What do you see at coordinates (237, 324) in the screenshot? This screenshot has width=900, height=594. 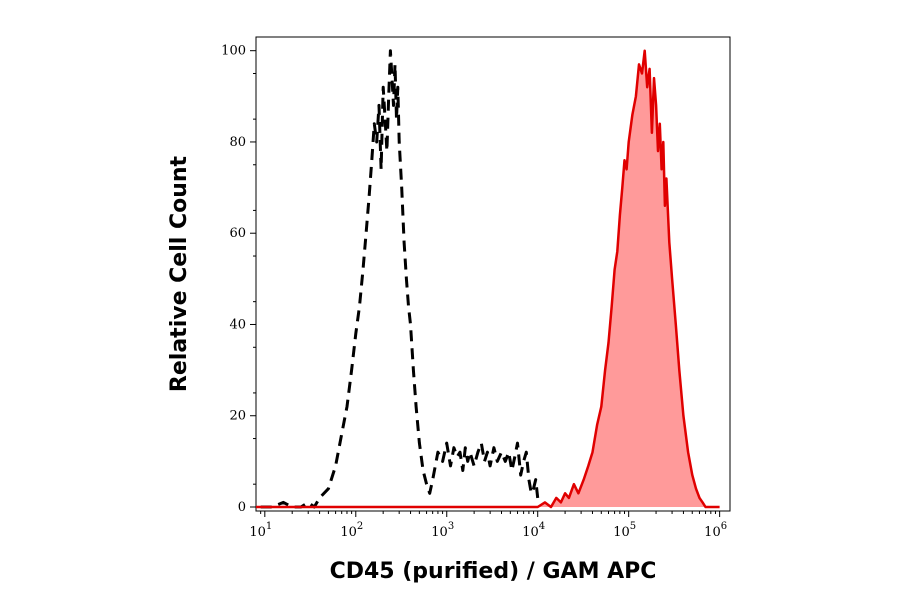 I see `y-tick-label-2: 40` at bounding box center [237, 324].